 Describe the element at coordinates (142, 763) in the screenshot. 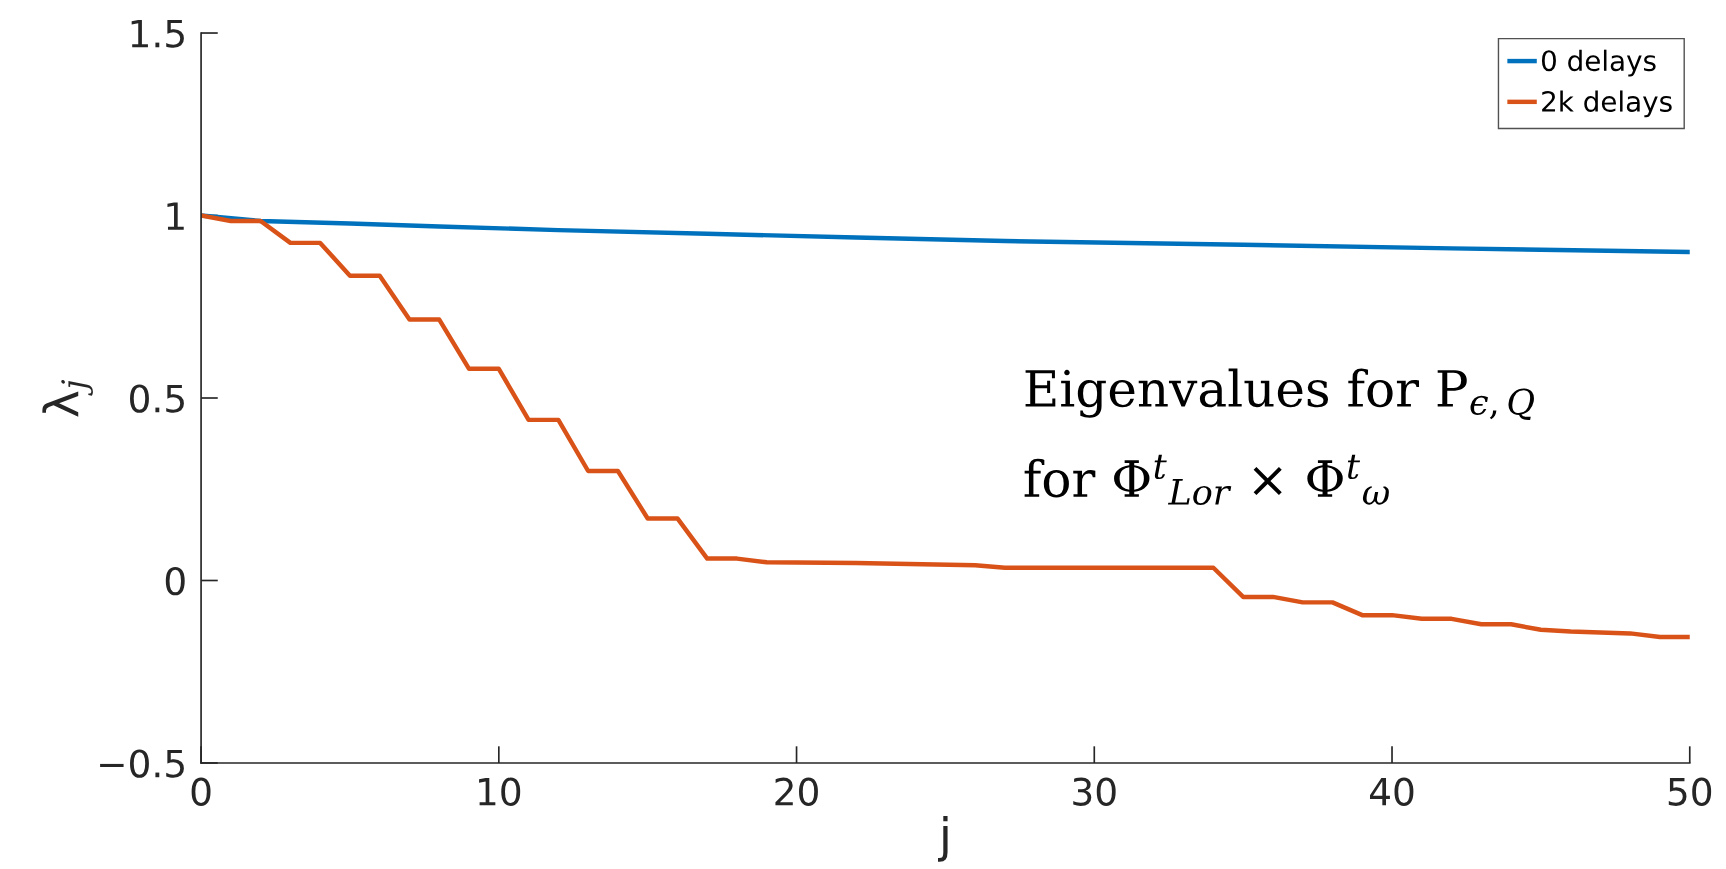

I see `y-tick-label: −0.5` at that location.